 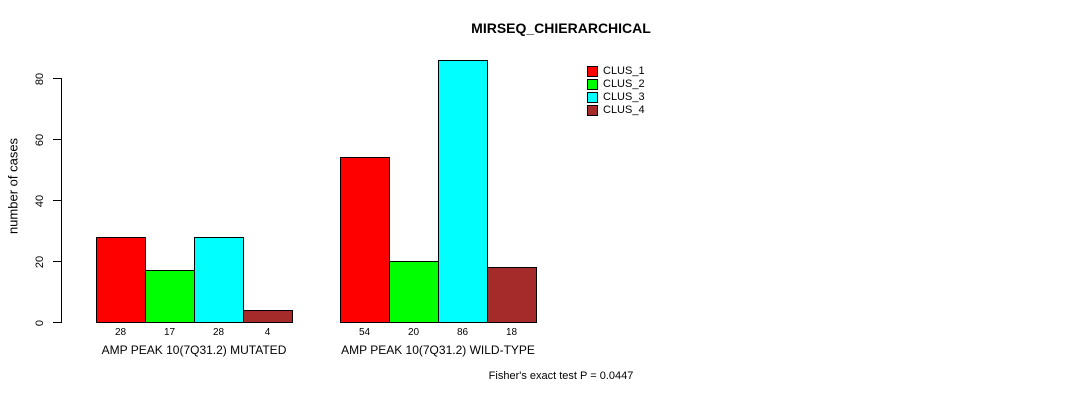 I want to click on y-tick-label: 20, so click(x=40, y=261).